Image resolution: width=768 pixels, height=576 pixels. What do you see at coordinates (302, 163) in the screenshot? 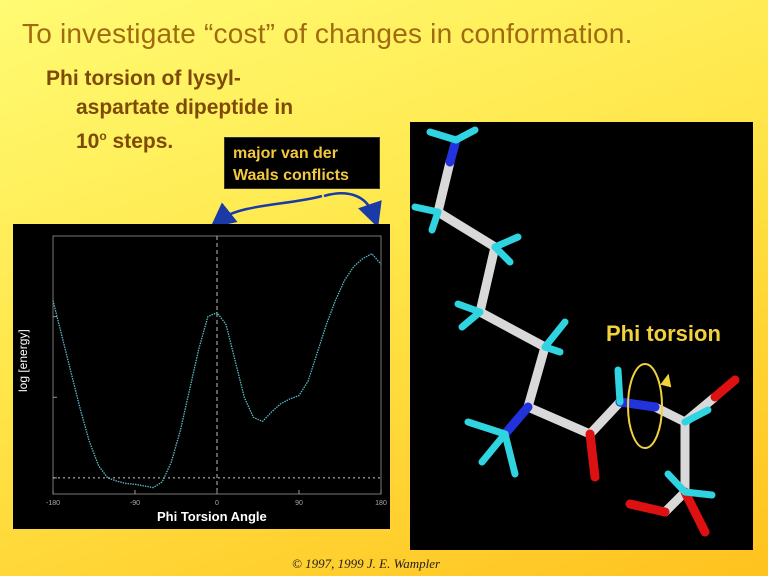
I see `vdw-callout: major van der Waals conflicts` at bounding box center [302, 163].